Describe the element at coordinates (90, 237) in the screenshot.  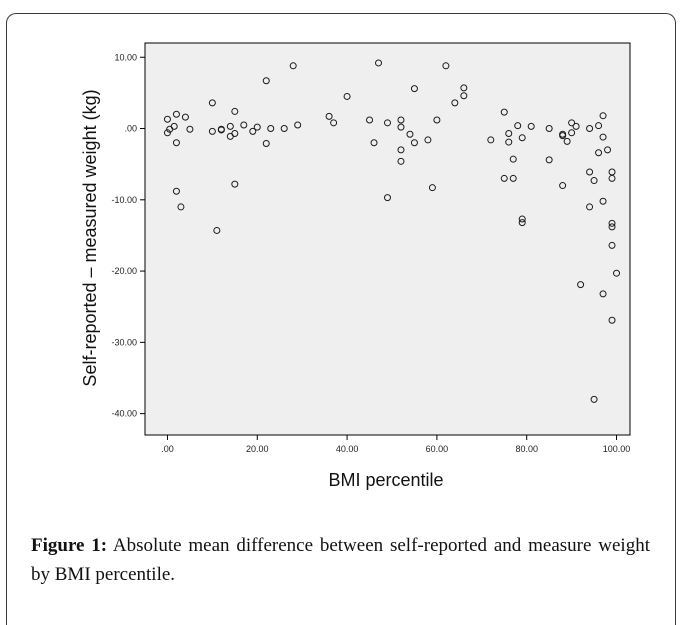
I see `y-axis-label: Self-reported – measured weight (kg)` at that location.